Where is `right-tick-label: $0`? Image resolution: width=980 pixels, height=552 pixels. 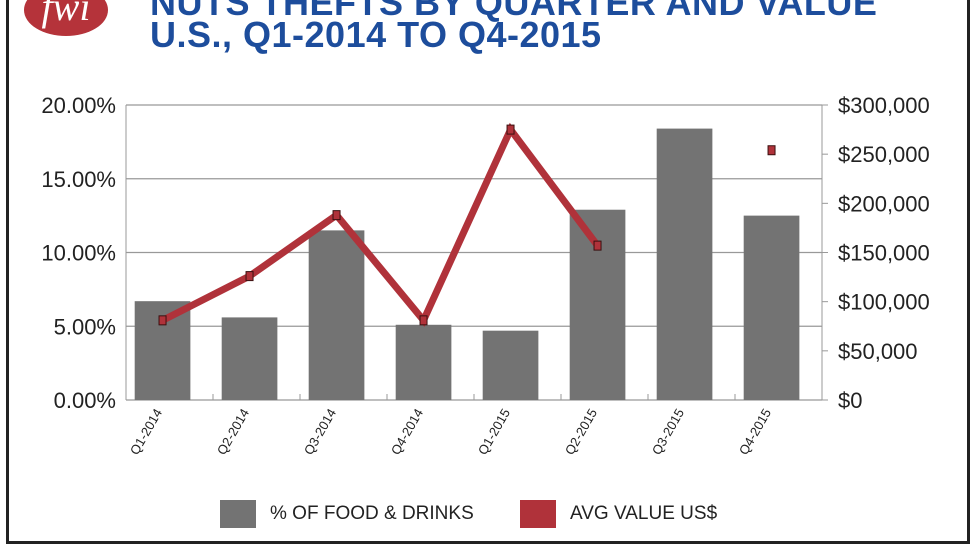
right-tick-label: $0 is located at coordinates (850, 400).